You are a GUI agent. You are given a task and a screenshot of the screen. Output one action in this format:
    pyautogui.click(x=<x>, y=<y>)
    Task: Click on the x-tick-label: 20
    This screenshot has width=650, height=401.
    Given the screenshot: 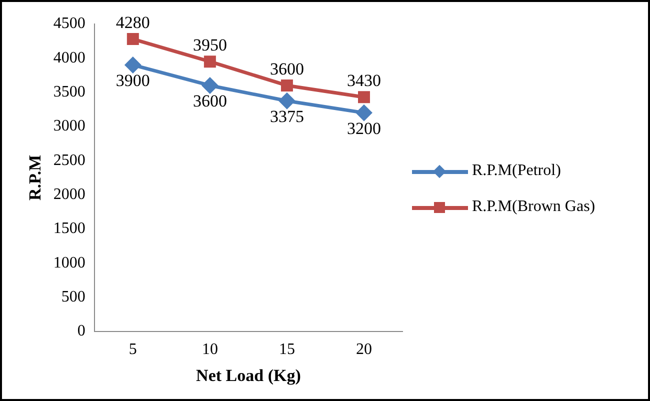 What is the action you would take?
    pyautogui.click(x=364, y=349)
    